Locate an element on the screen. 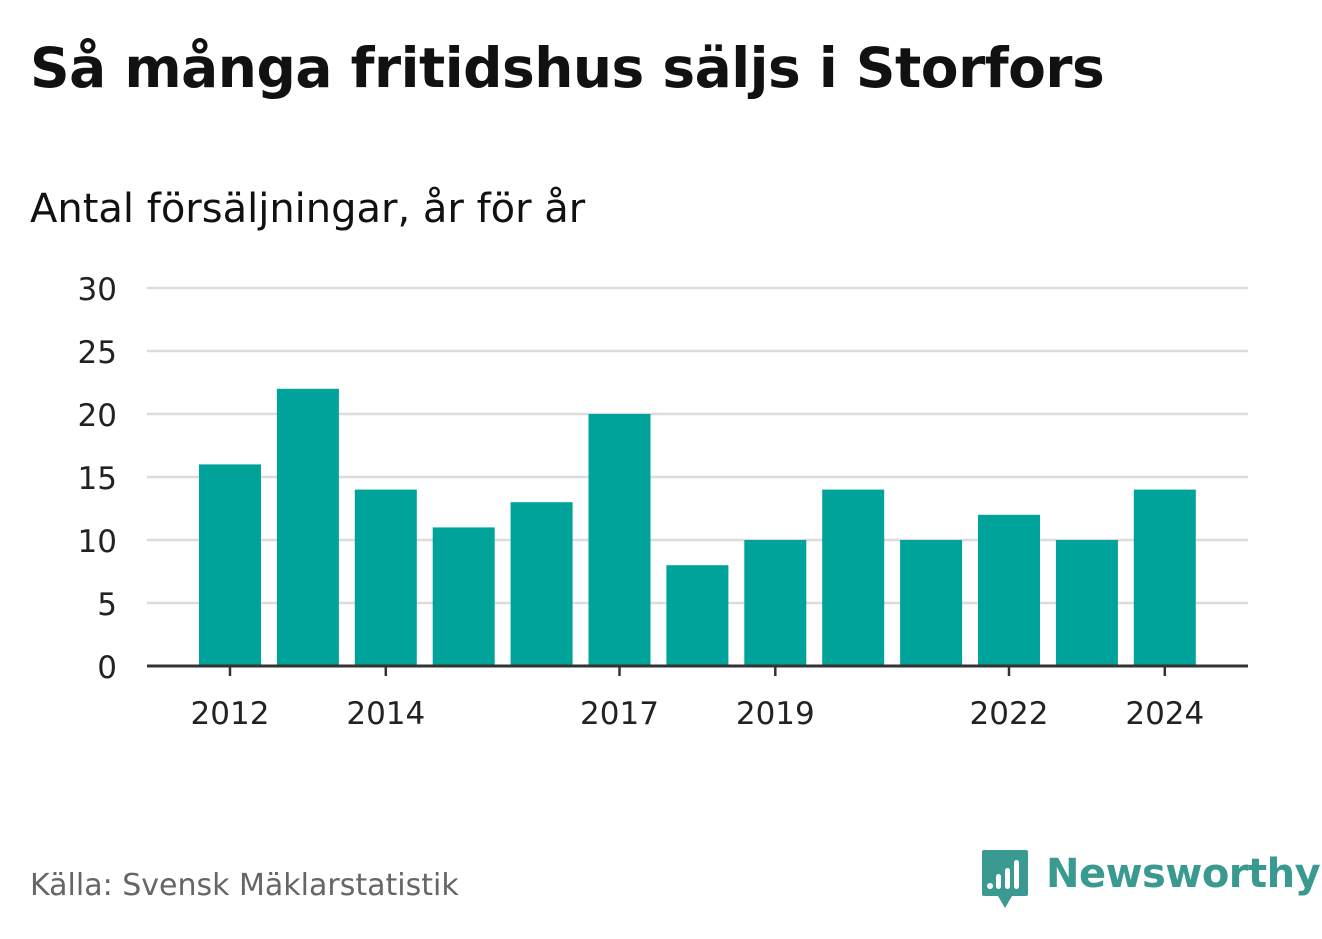  bar-2023 is located at coordinates (1086, 603).